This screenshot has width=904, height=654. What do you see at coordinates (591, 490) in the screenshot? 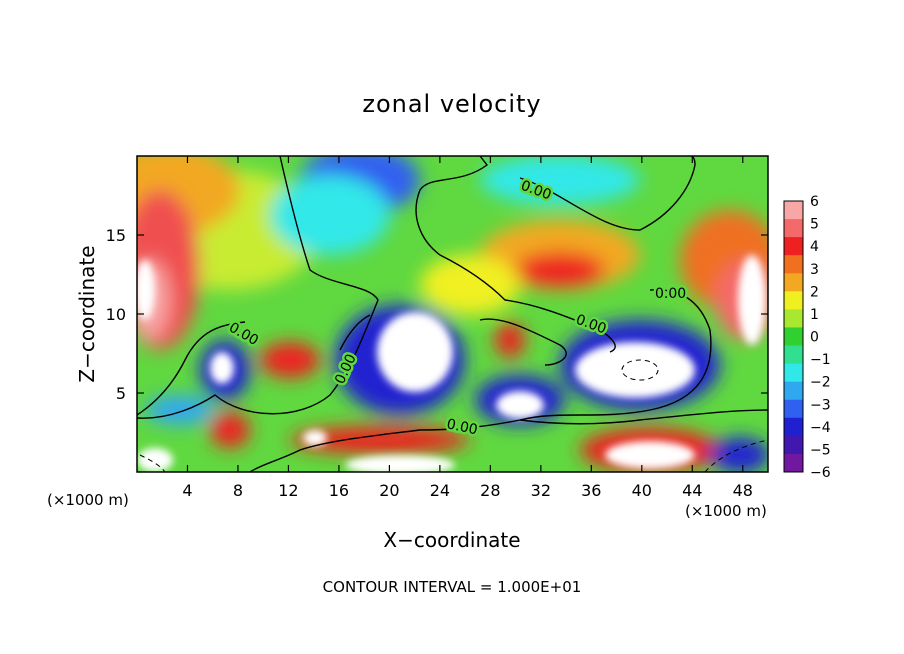
I see `x-tick-label: 36` at bounding box center [591, 490].